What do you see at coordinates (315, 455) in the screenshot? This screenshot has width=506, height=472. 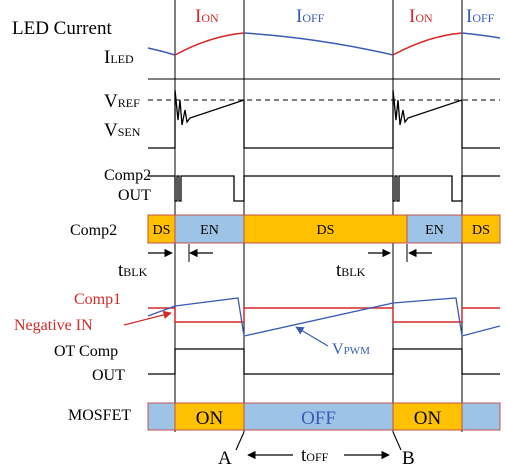 I see `label-t-off: tOFF` at bounding box center [315, 455].